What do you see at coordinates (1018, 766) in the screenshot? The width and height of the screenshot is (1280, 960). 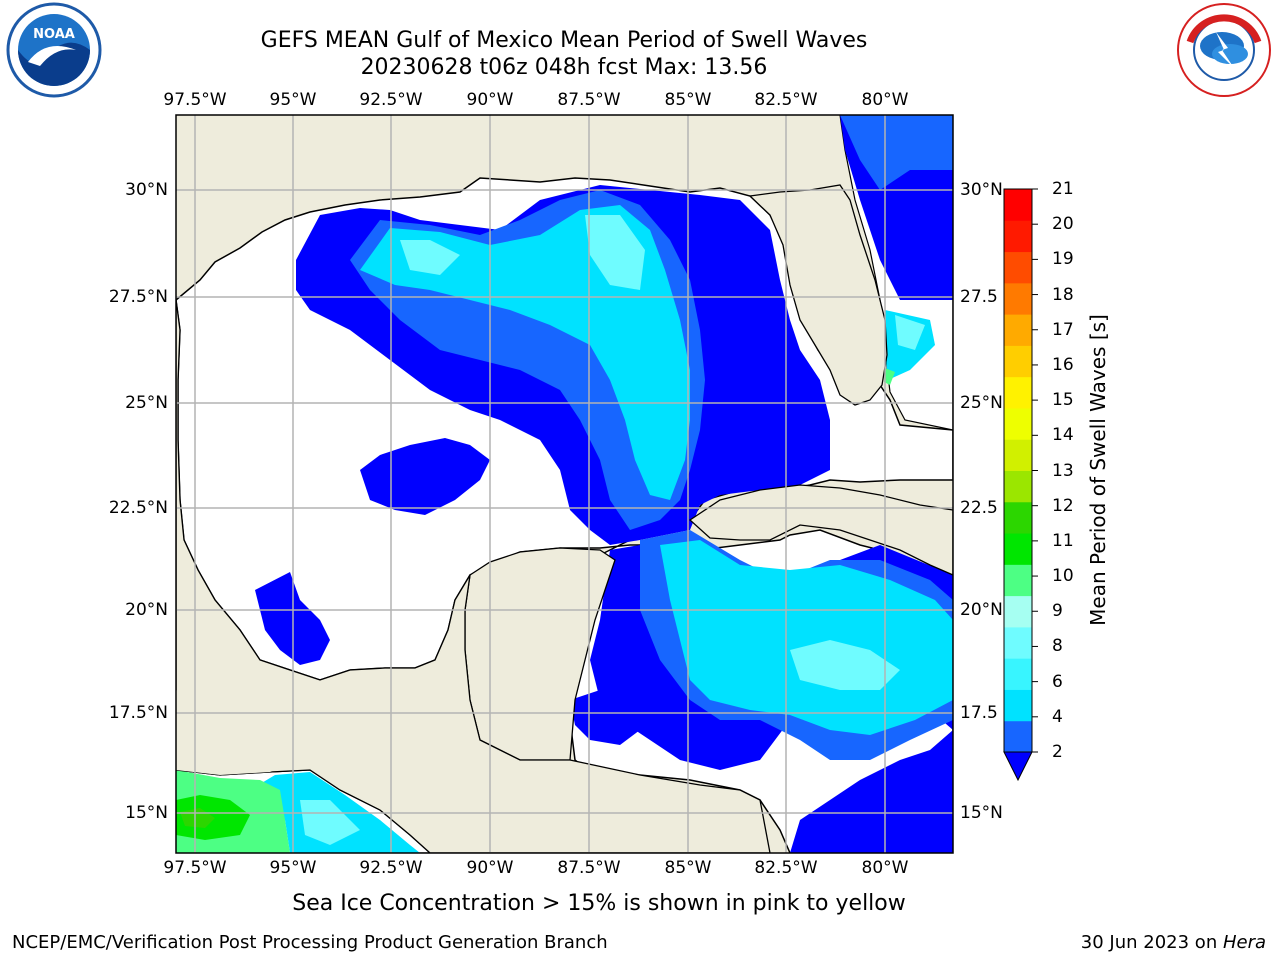 I see `colorbar-under-arrow` at bounding box center [1018, 766].